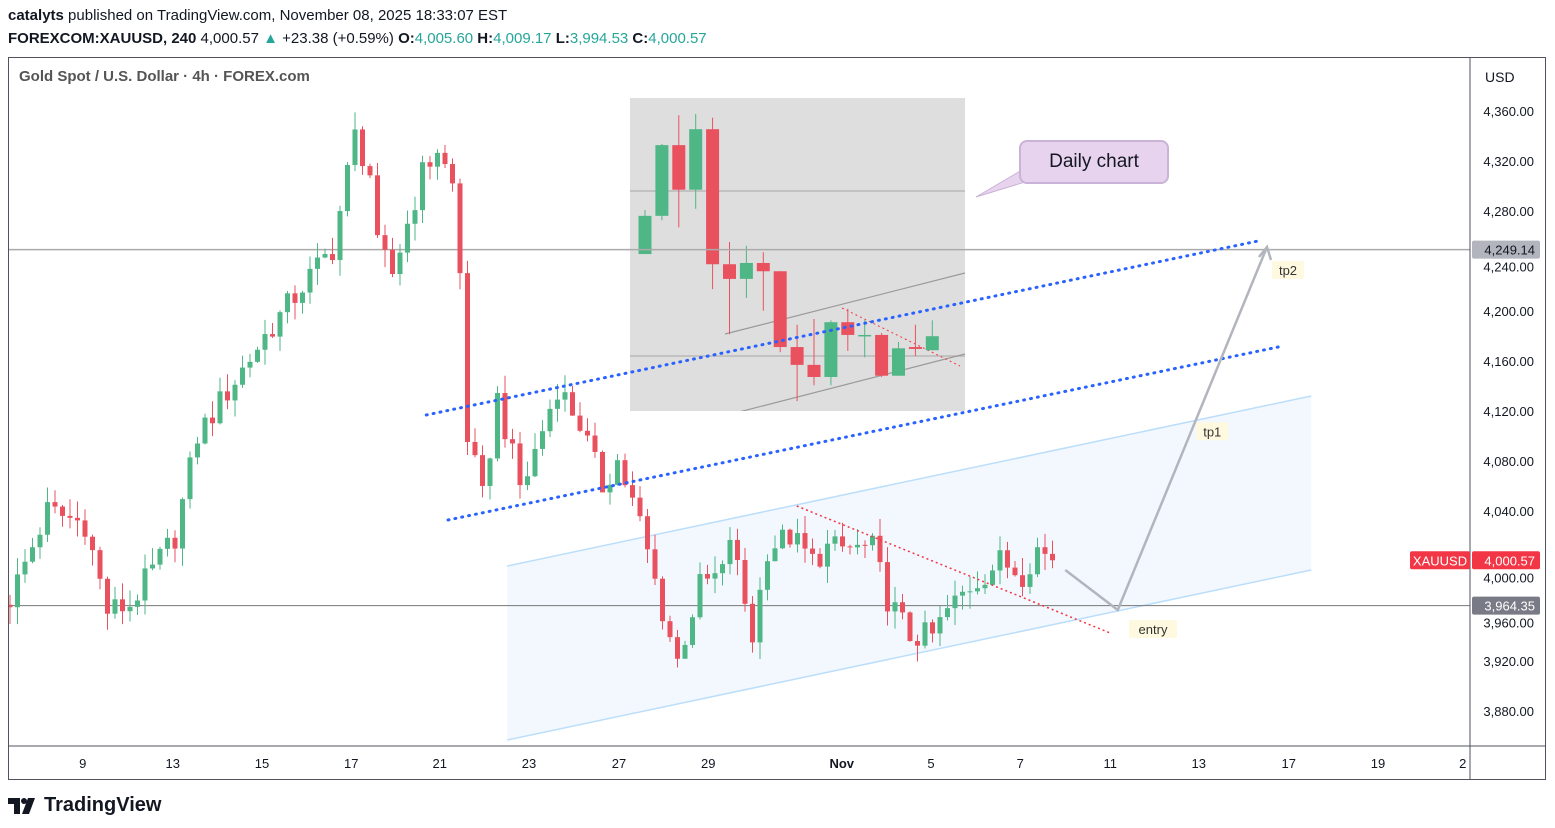 This screenshot has width=1555, height=828. I want to click on time-tick-label: 21, so click(440, 763).